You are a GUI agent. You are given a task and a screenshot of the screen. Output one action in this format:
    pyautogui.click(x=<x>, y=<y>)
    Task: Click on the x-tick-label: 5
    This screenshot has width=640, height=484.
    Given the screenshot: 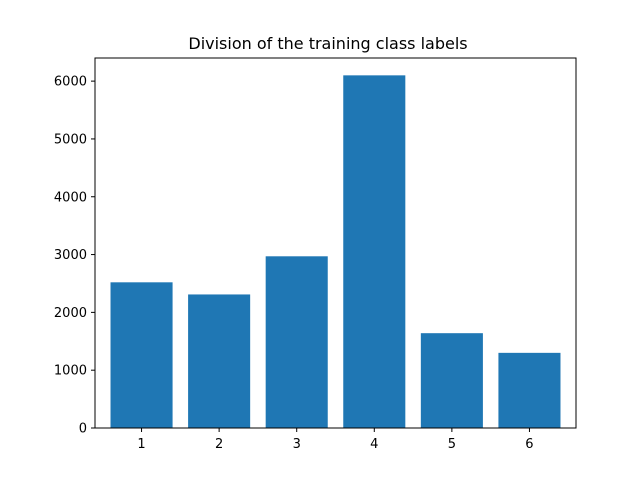 What is the action you would take?
    pyautogui.click(x=452, y=444)
    